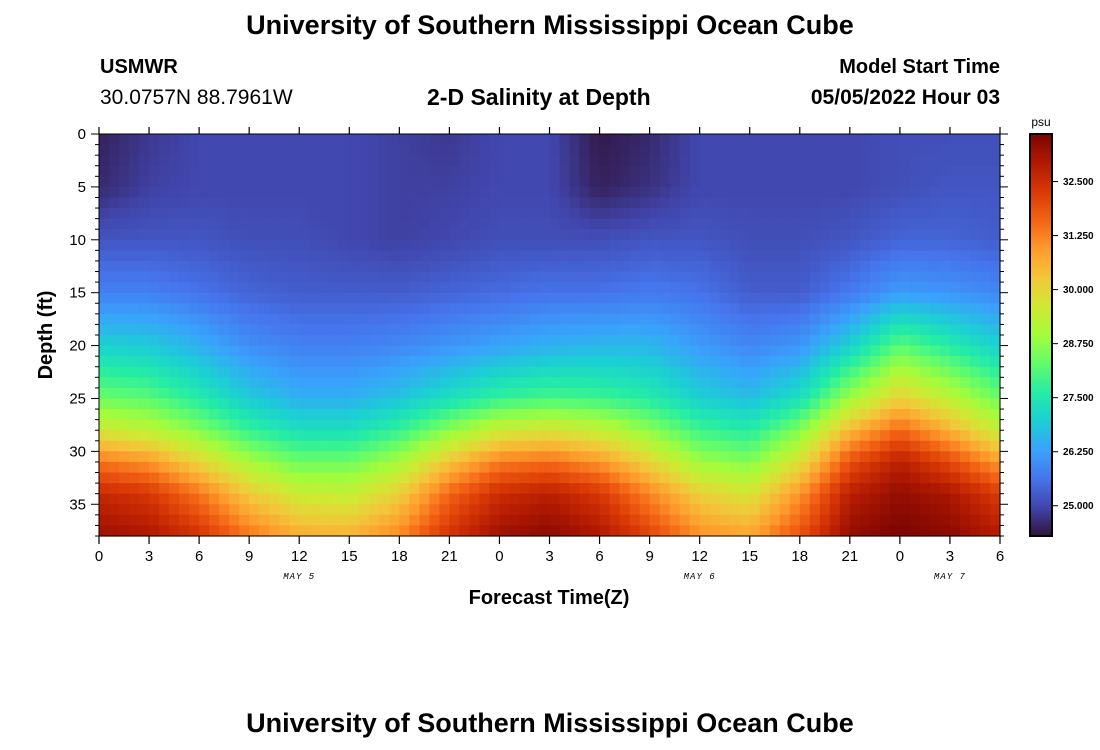 The image size is (1100, 750). I want to click on x-tick-label: 21, so click(449, 556).